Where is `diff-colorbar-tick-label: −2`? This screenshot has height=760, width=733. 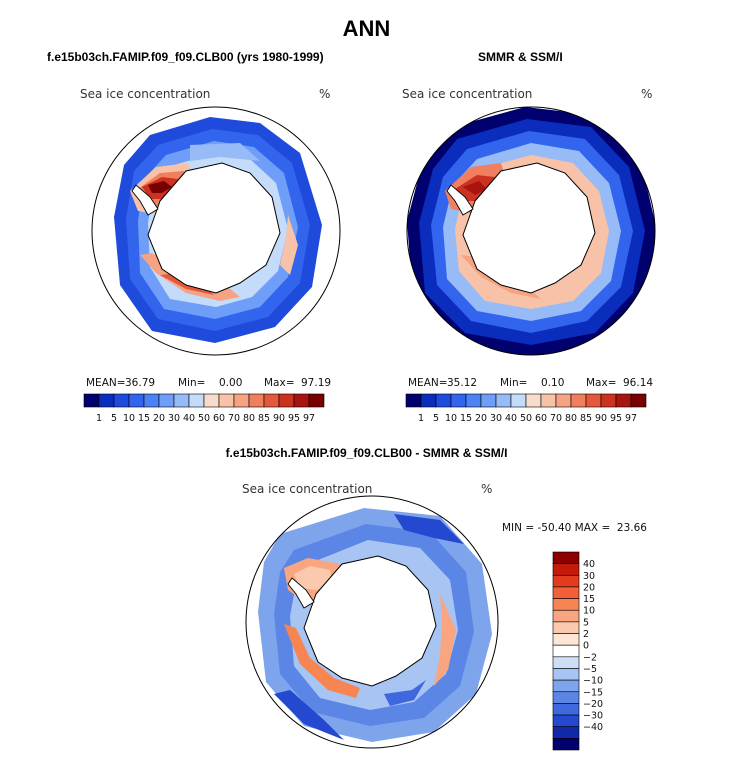
diff-colorbar-tick-label: −2 is located at coordinates (590, 657).